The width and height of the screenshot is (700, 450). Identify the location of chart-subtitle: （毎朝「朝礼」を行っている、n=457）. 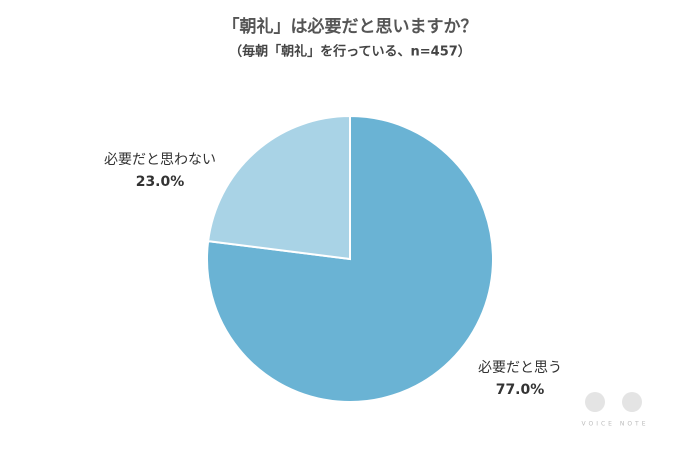
(350, 52).